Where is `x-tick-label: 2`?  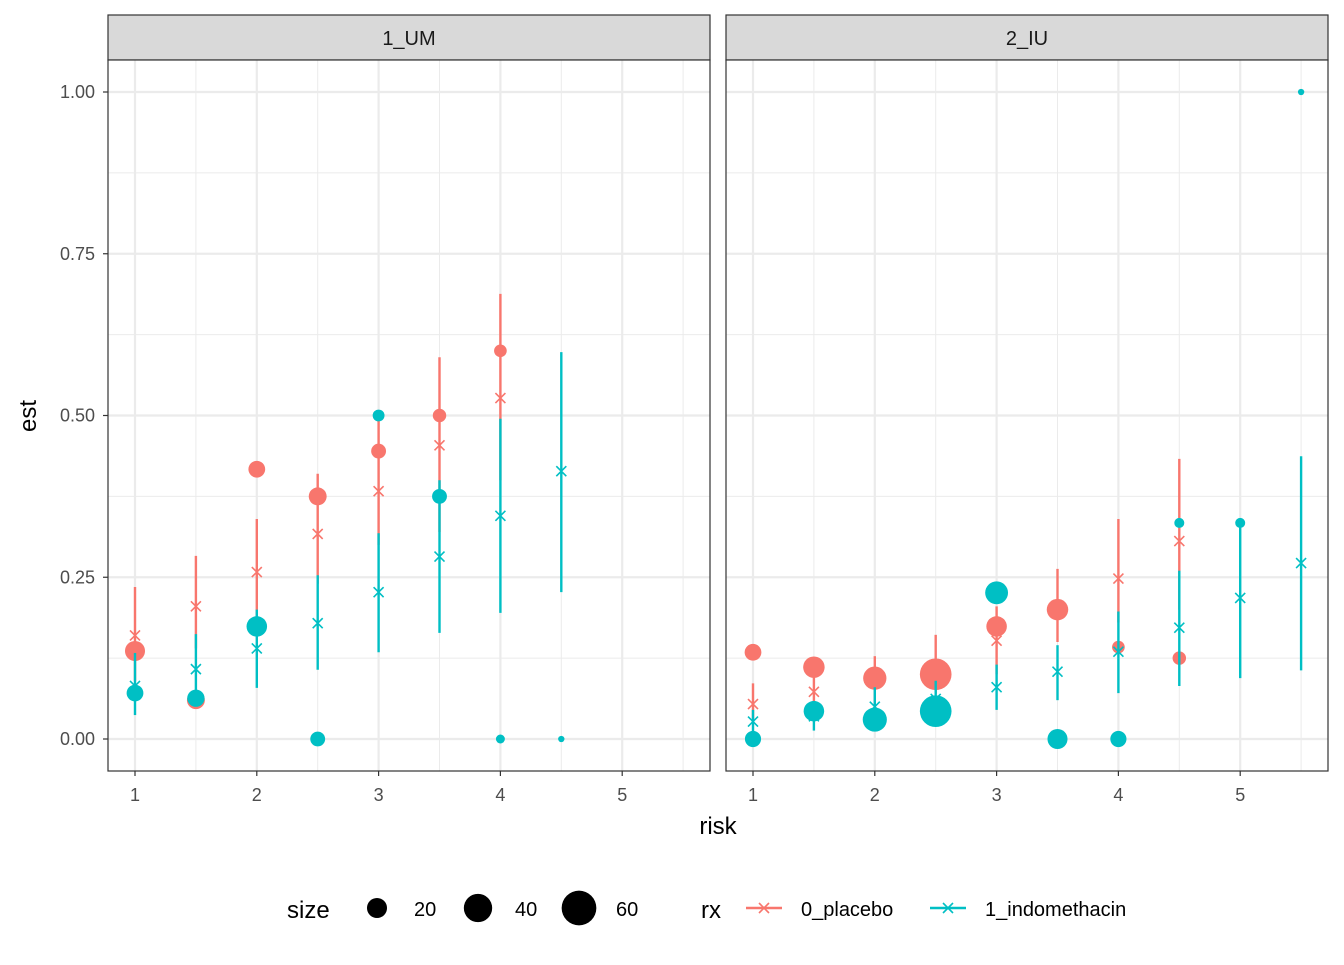
x-tick-label: 2 is located at coordinates (257, 795).